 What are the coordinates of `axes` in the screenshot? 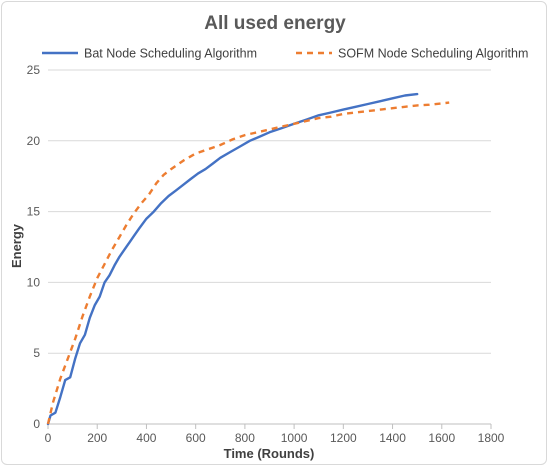 It's located at (269, 426).